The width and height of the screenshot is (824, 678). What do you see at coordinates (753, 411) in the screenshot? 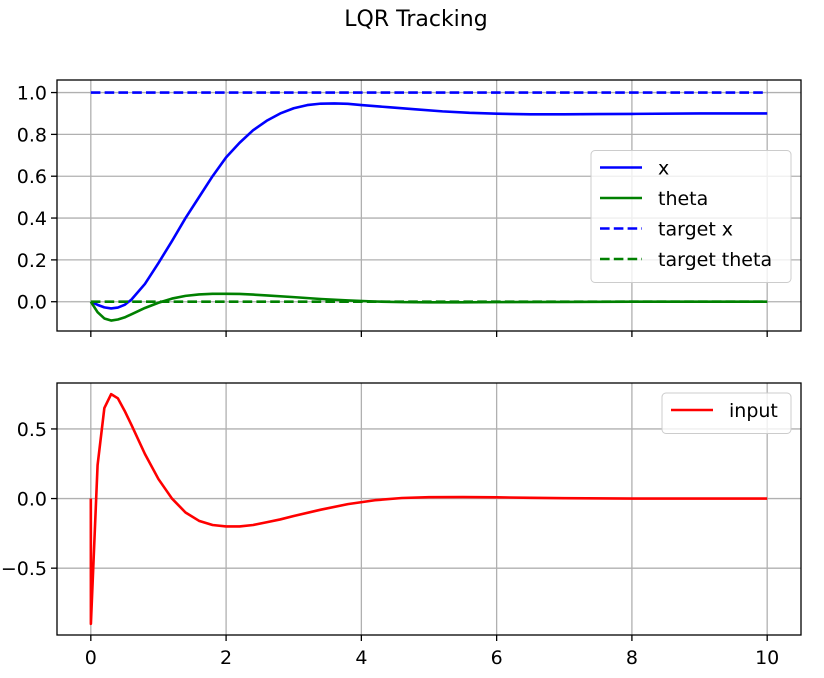
I see `legend-label-input: input` at bounding box center [753, 411].